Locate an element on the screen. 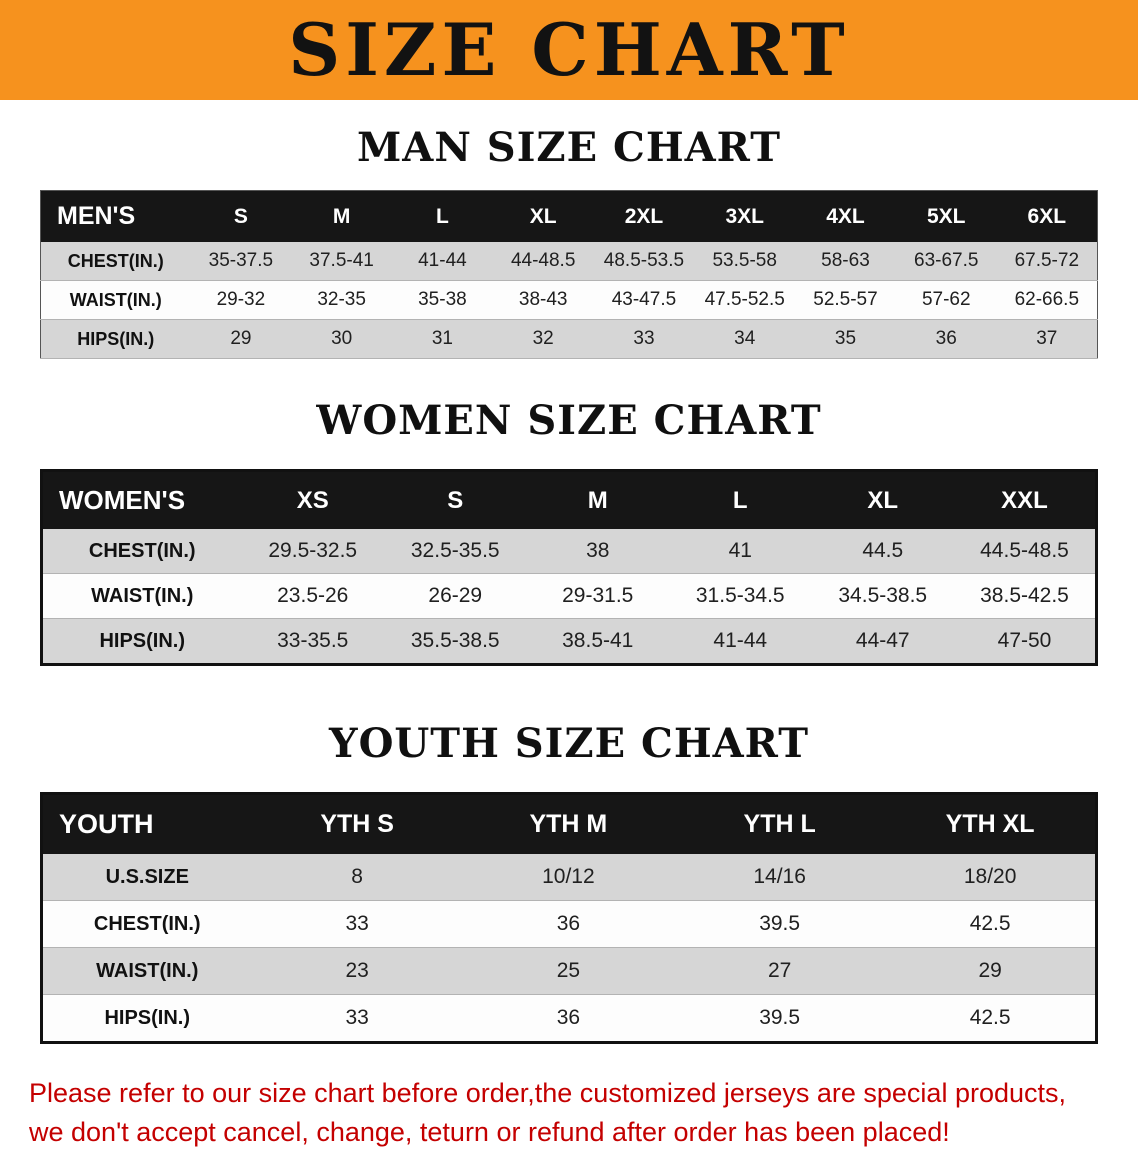  size-value-cell: 33-35.5 is located at coordinates (313, 640).